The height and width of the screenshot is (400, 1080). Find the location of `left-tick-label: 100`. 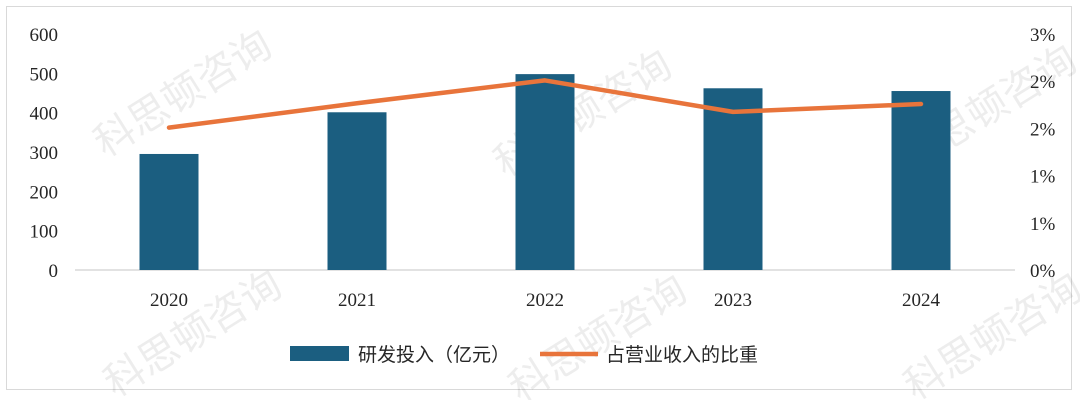

left-tick-label: 100 is located at coordinates (44, 232).